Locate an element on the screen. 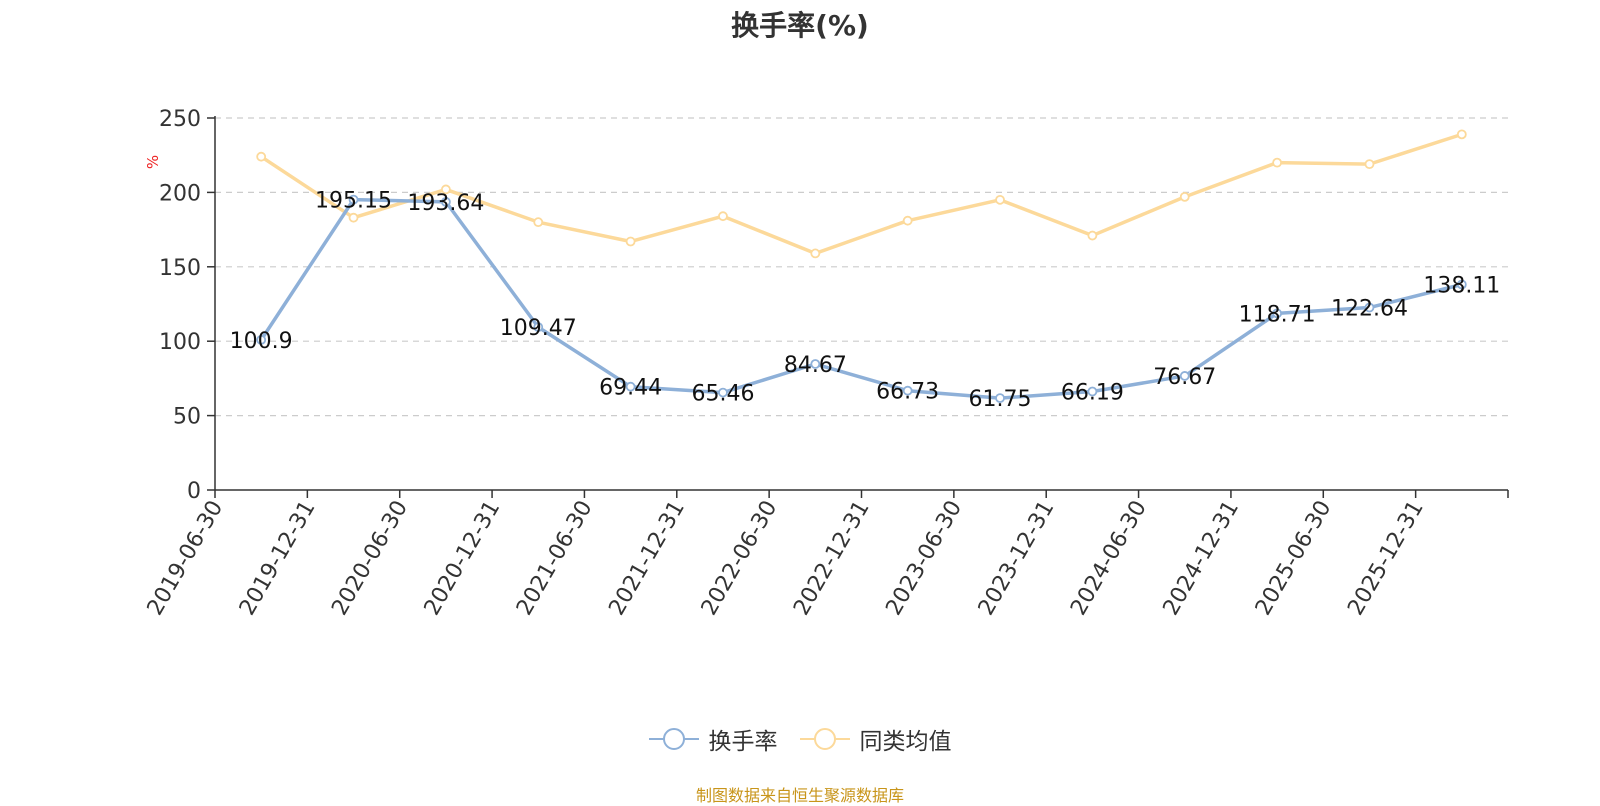  x-tick-label: 2023-06-30 is located at coordinates (924, 558).